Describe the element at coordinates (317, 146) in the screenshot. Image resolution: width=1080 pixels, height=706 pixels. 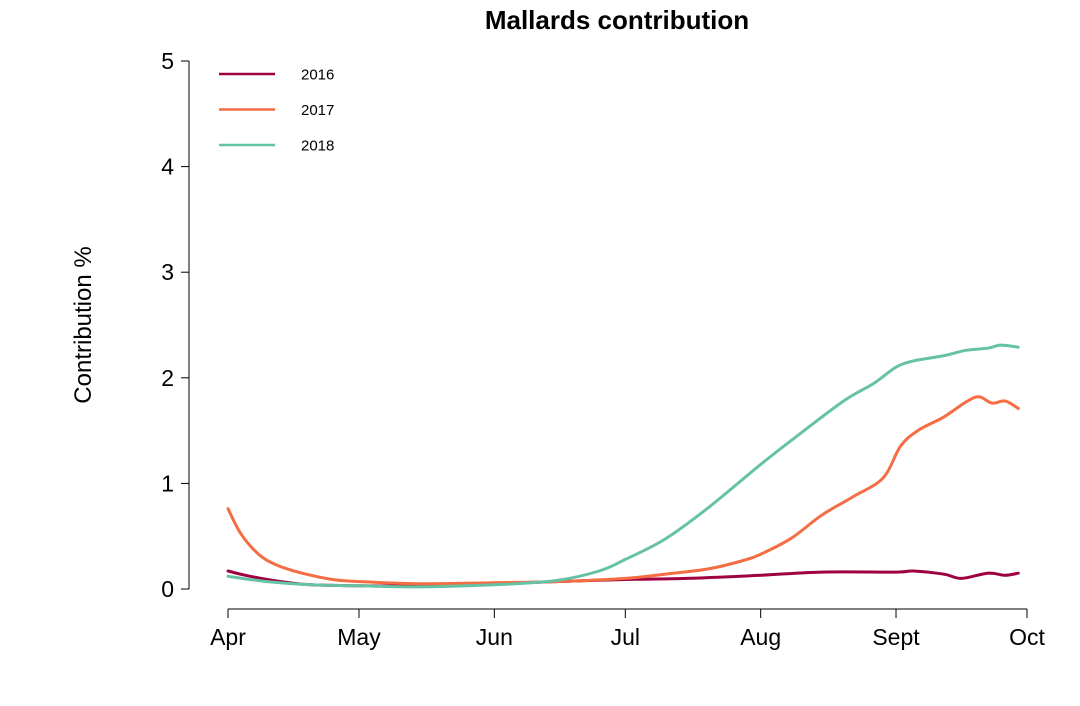
I see `legend-label-2018: 2018` at that location.